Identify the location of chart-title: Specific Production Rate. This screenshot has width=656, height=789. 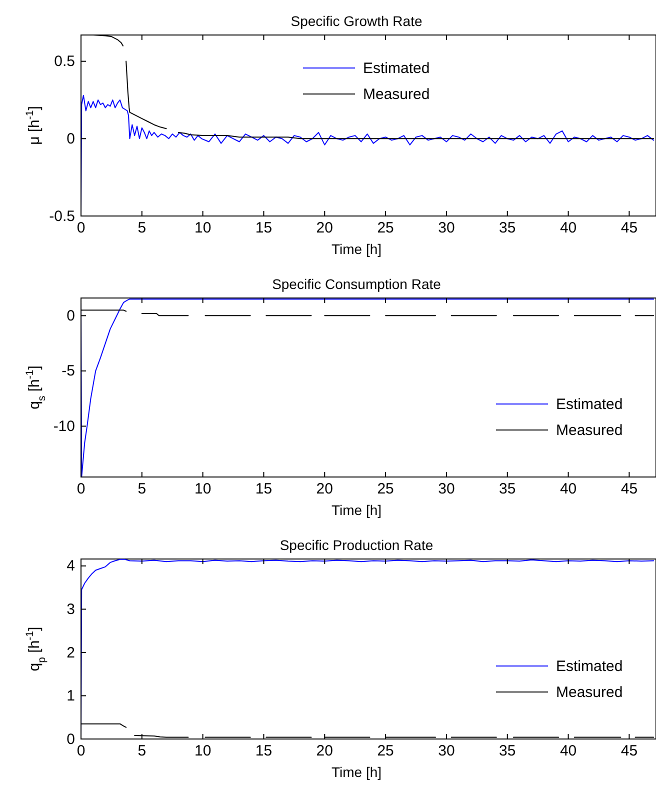
(357, 545).